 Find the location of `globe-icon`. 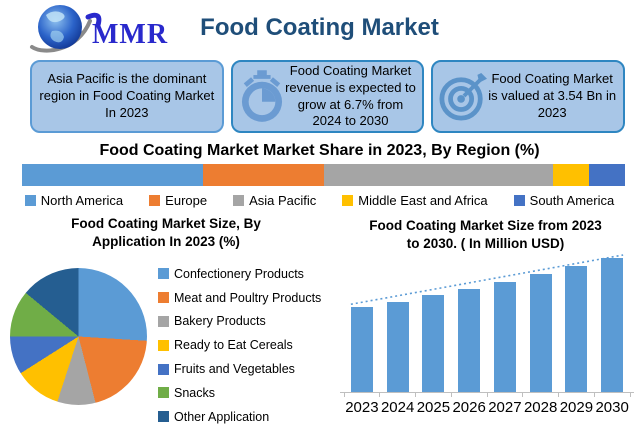

globe-icon is located at coordinates (66, 29).